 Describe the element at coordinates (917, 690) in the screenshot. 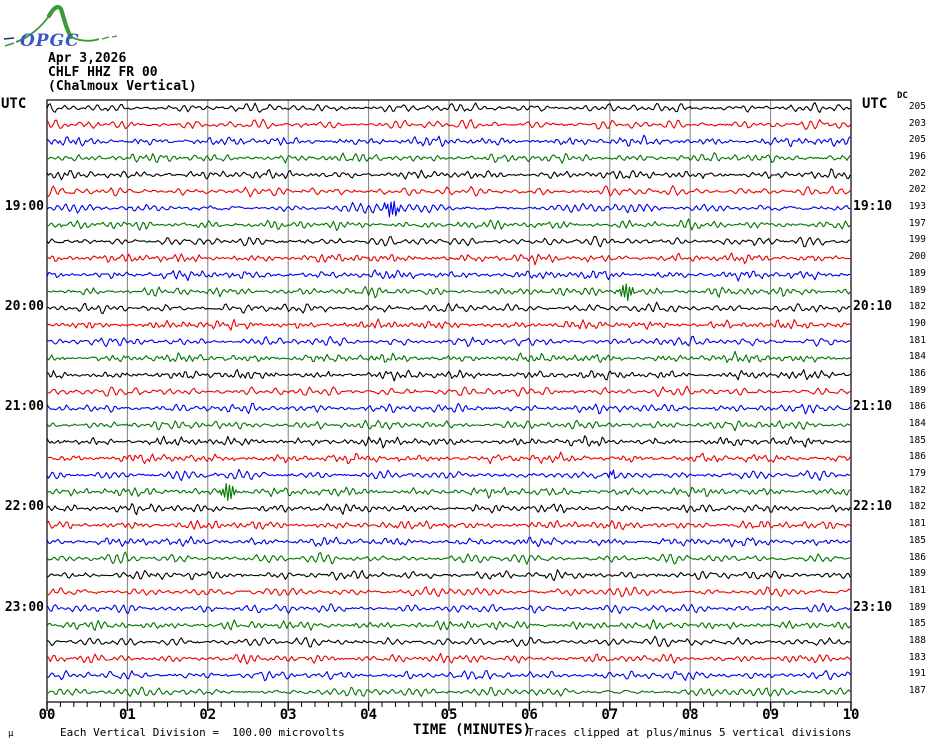

I see `dc-value: 187` at that location.